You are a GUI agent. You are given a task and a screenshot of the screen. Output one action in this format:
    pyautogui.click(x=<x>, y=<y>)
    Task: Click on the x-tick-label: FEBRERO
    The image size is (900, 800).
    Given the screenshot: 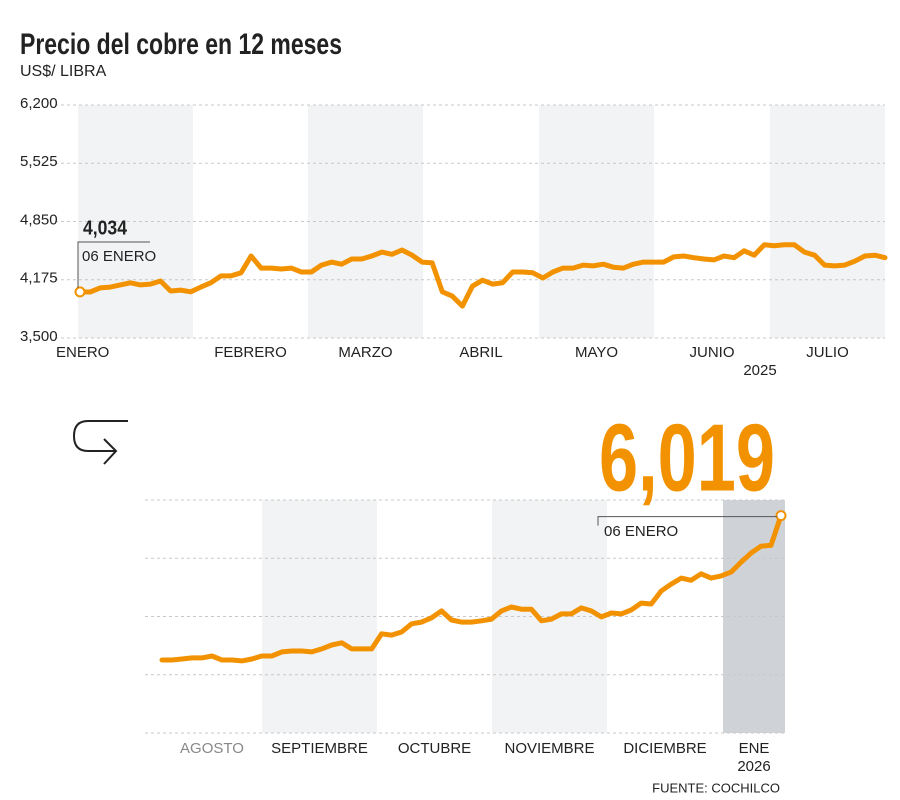 What is the action you would take?
    pyautogui.click(x=250, y=352)
    